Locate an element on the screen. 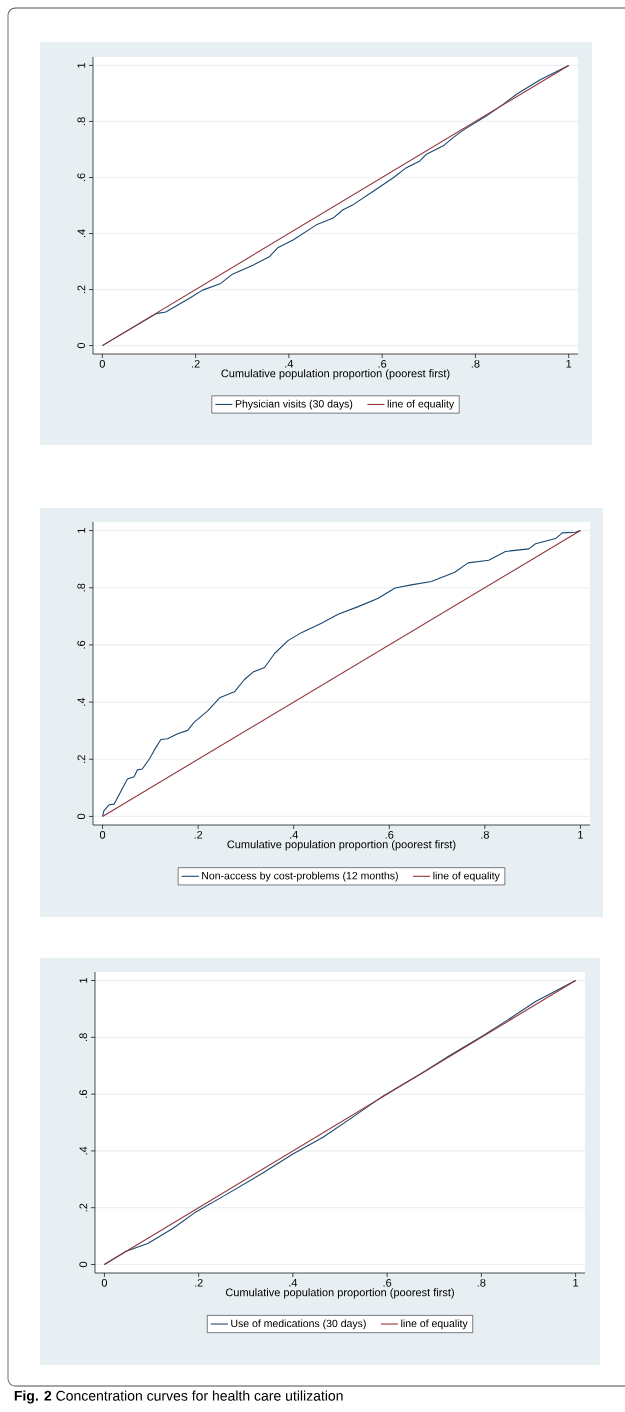 This screenshot has width=625, height=1412. legend-label: Use of medications (30 days) is located at coordinates (298, 1324).